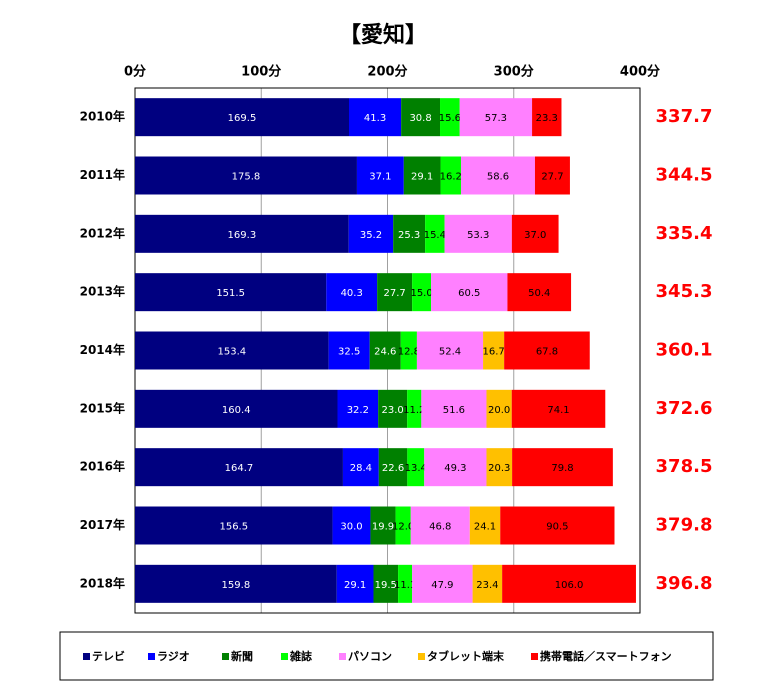  What do you see at coordinates (232, 352) in the screenshot?
I see `data-label: 153.4` at bounding box center [232, 352].